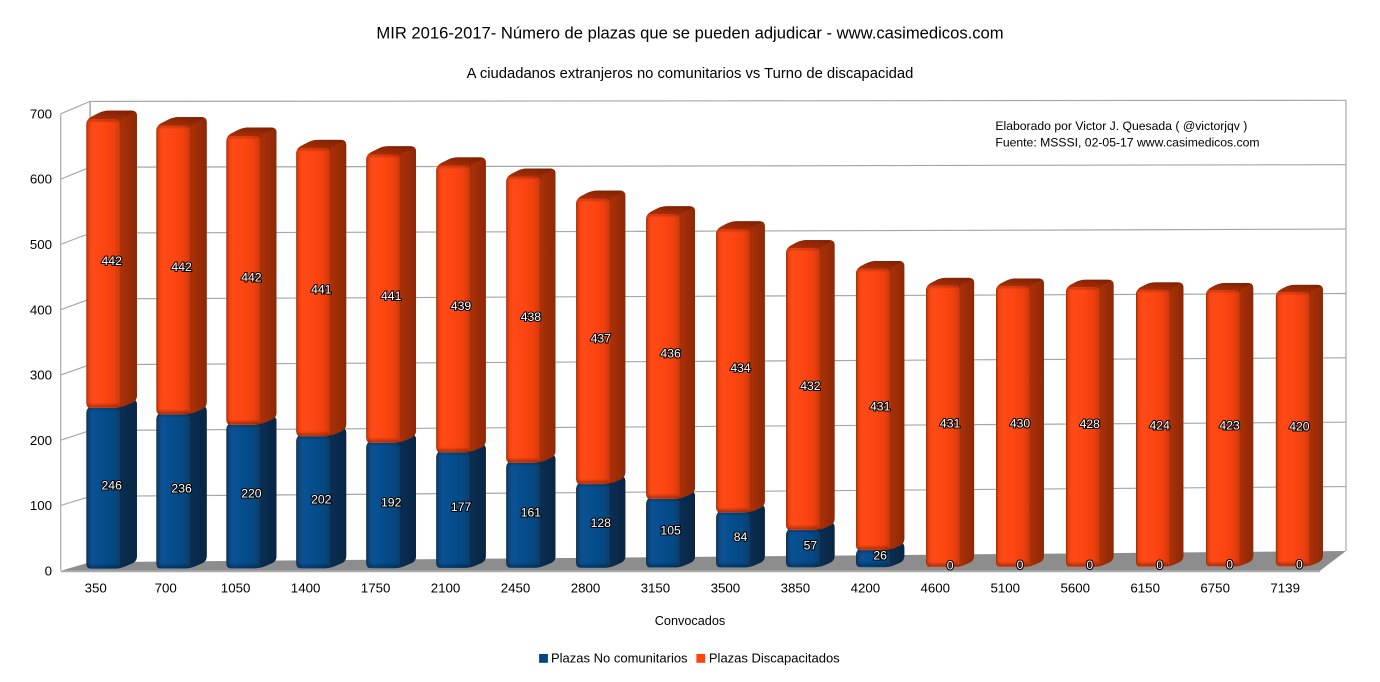 This screenshot has width=1380, height=682. I want to click on svg-text: 300, so click(41, 375).